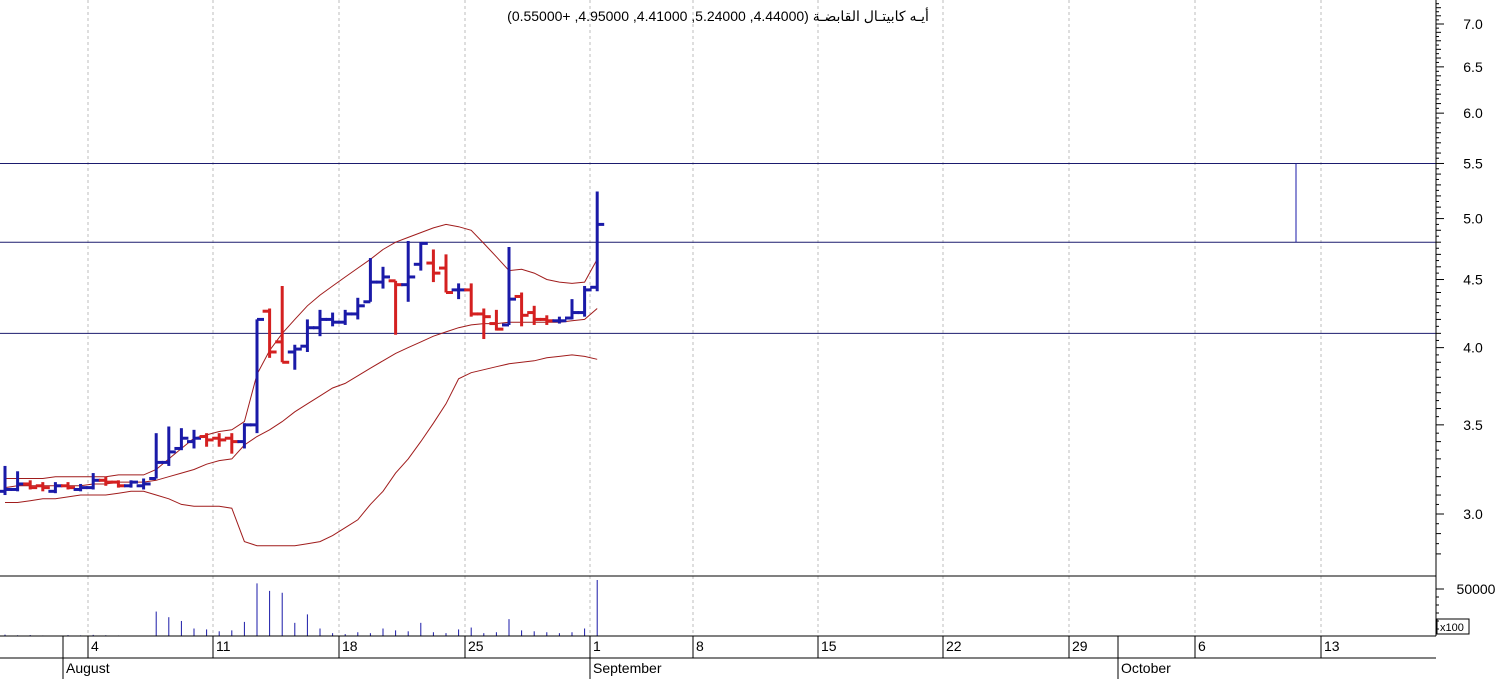 Image resolution: width=1506 pixels, height=679 pixels. I want to click on x-day-label: 15, so click(829, 646).